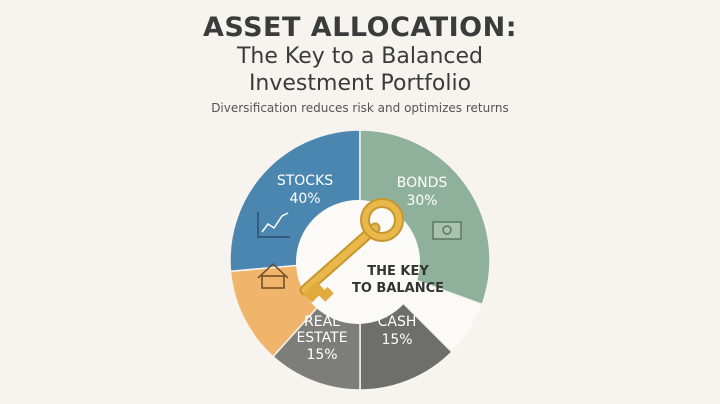 This screenshot has height=404, width=720. I want to click on subtitle-line-1: The Key to a Balanced, so click(360, 56).